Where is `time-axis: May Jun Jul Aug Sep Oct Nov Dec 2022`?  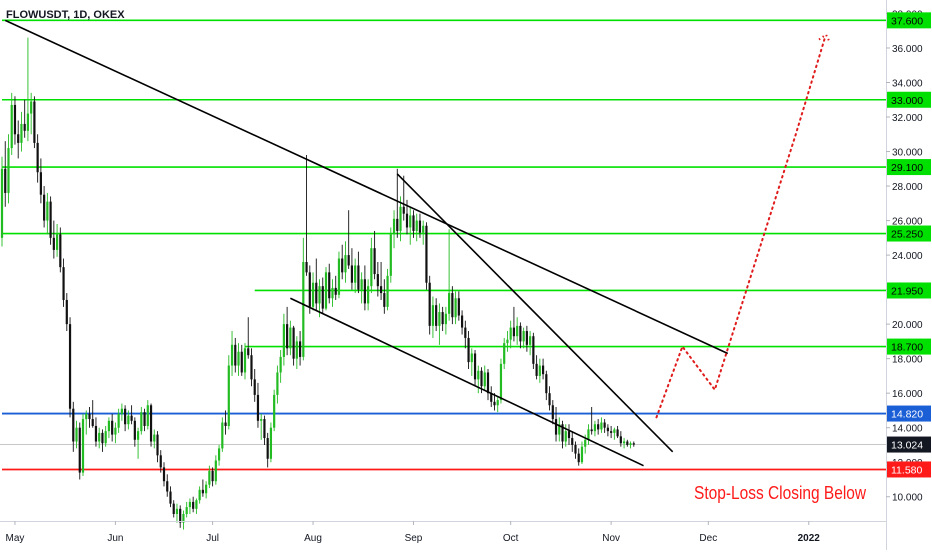
time-axis: May Jun Jul Aug Sep Oct Nov Dec 2022 is located at coordinates (443, 532).